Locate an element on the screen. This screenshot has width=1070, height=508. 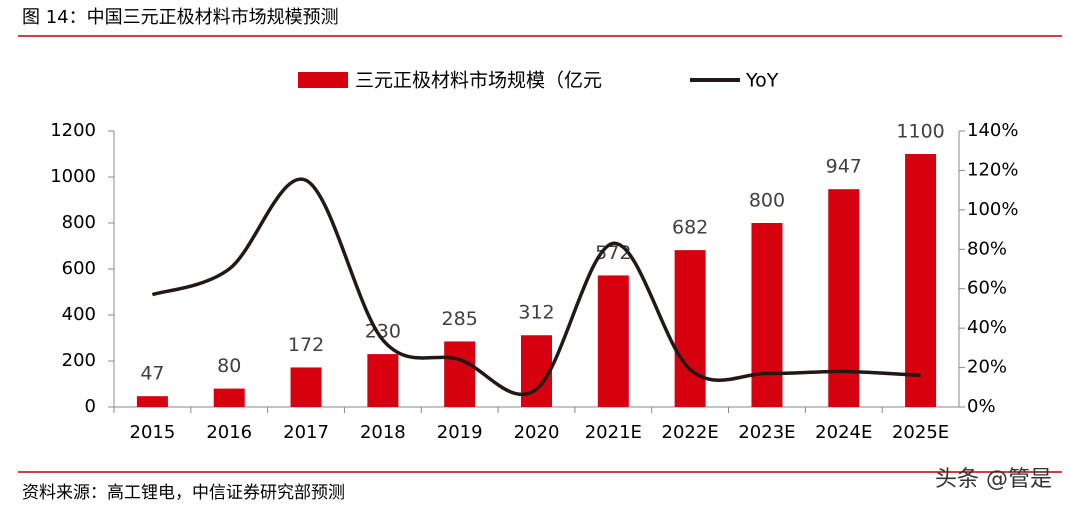
y2-tick-label: 140% is located at coordinates (992, 130).